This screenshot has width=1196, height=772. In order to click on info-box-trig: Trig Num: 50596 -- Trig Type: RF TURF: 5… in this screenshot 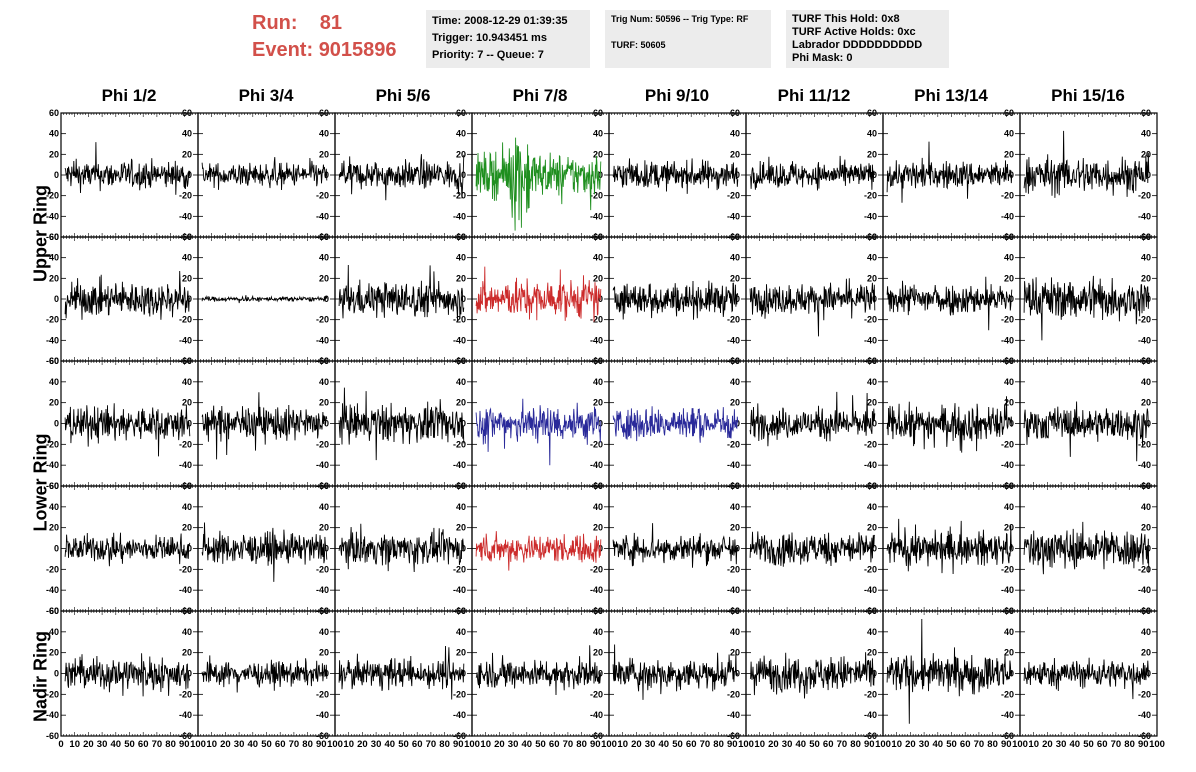, I will do `click(688, 39)`.